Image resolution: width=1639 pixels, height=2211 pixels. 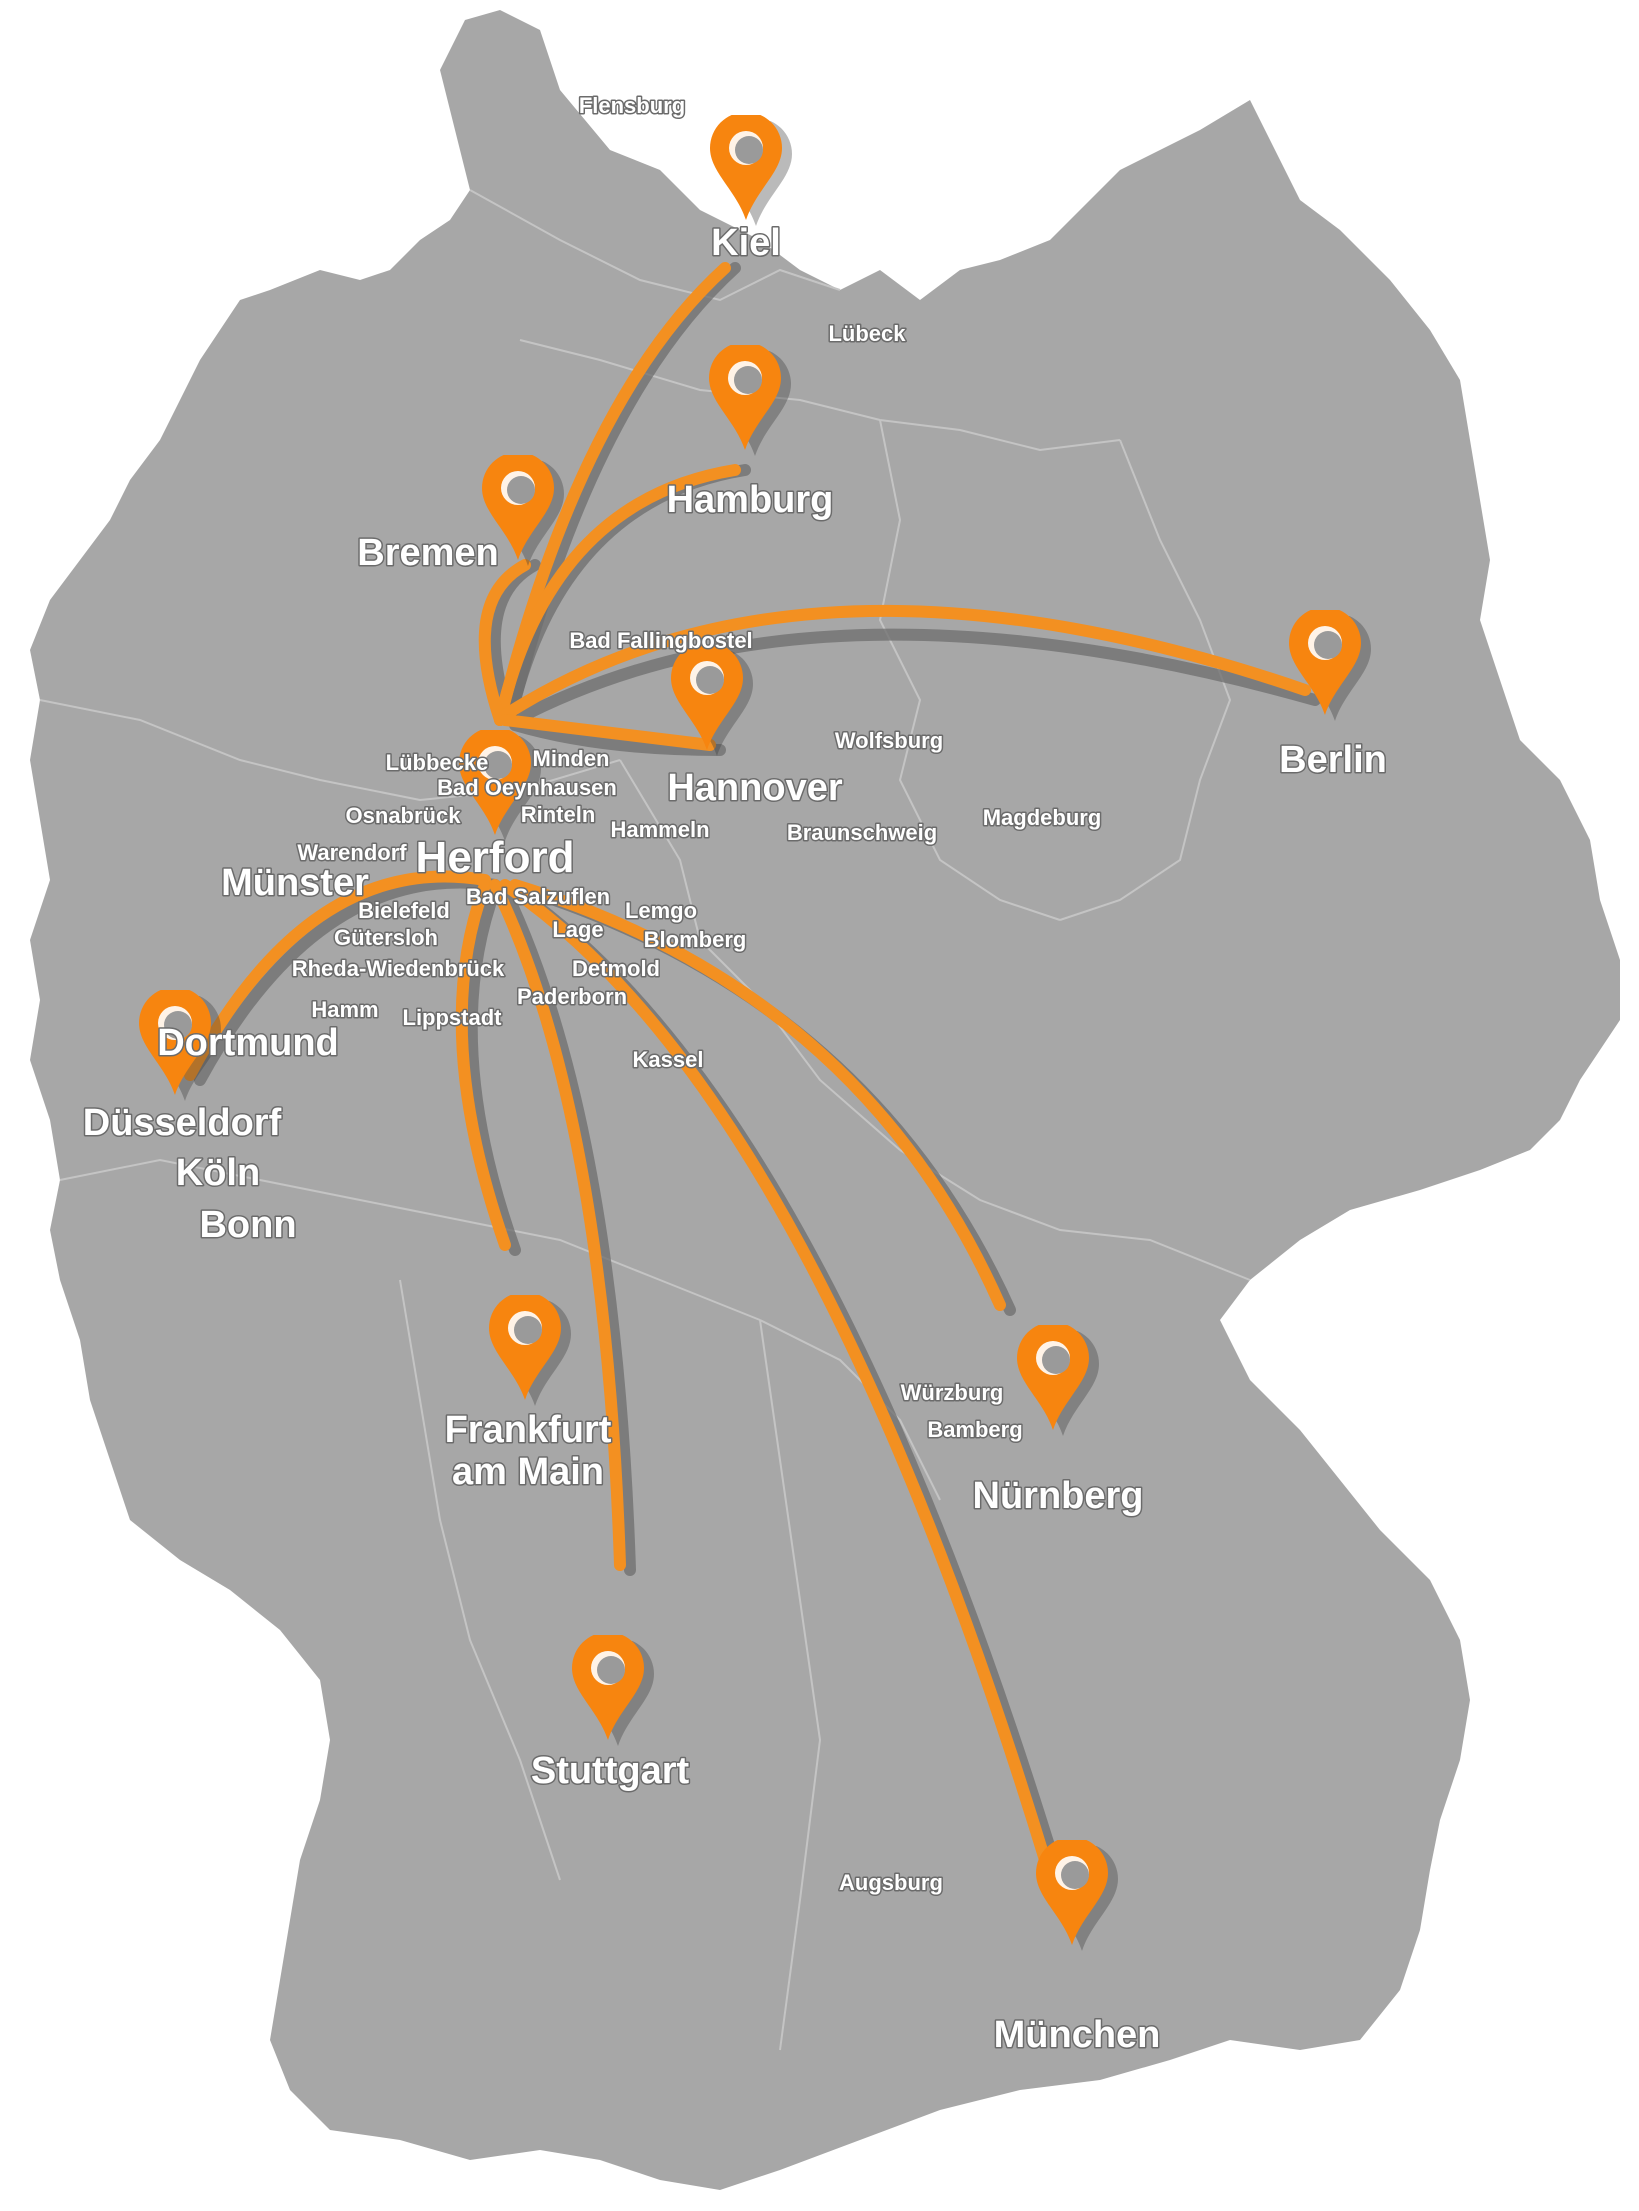 What do you see at coordinates (453, 1017) in the screenshot?
I see `label-lippstadt: Lippstadt` at bounding box center [453, 1017].